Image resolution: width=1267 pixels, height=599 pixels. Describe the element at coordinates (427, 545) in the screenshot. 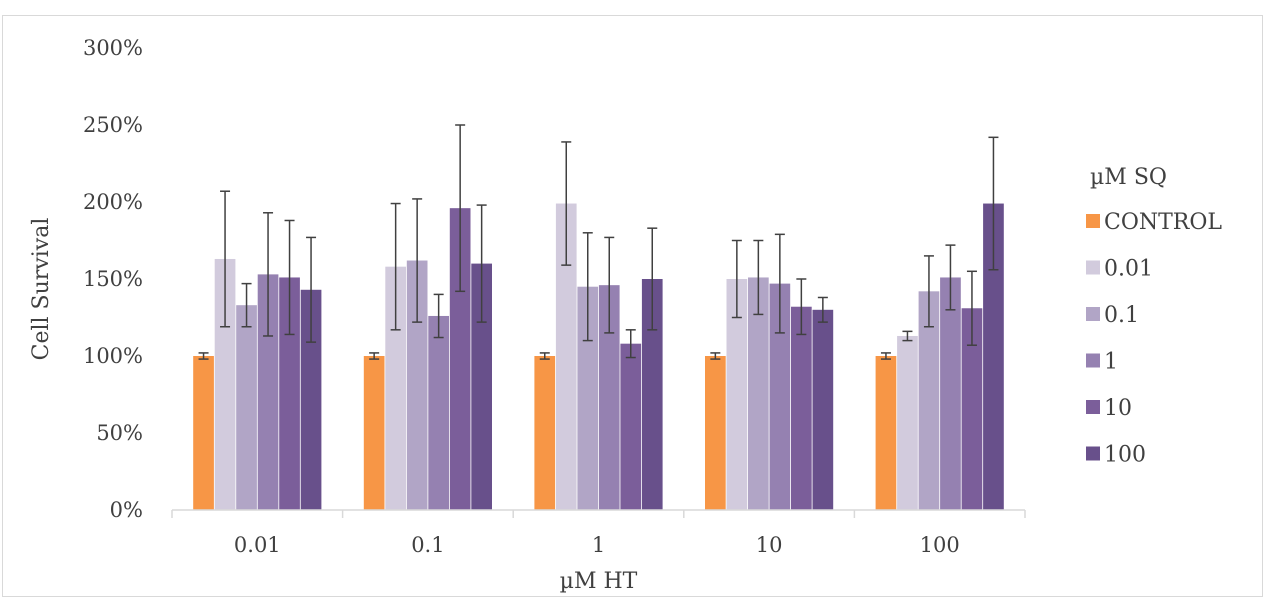

I see `x-tick-label: 0.1` at that location.